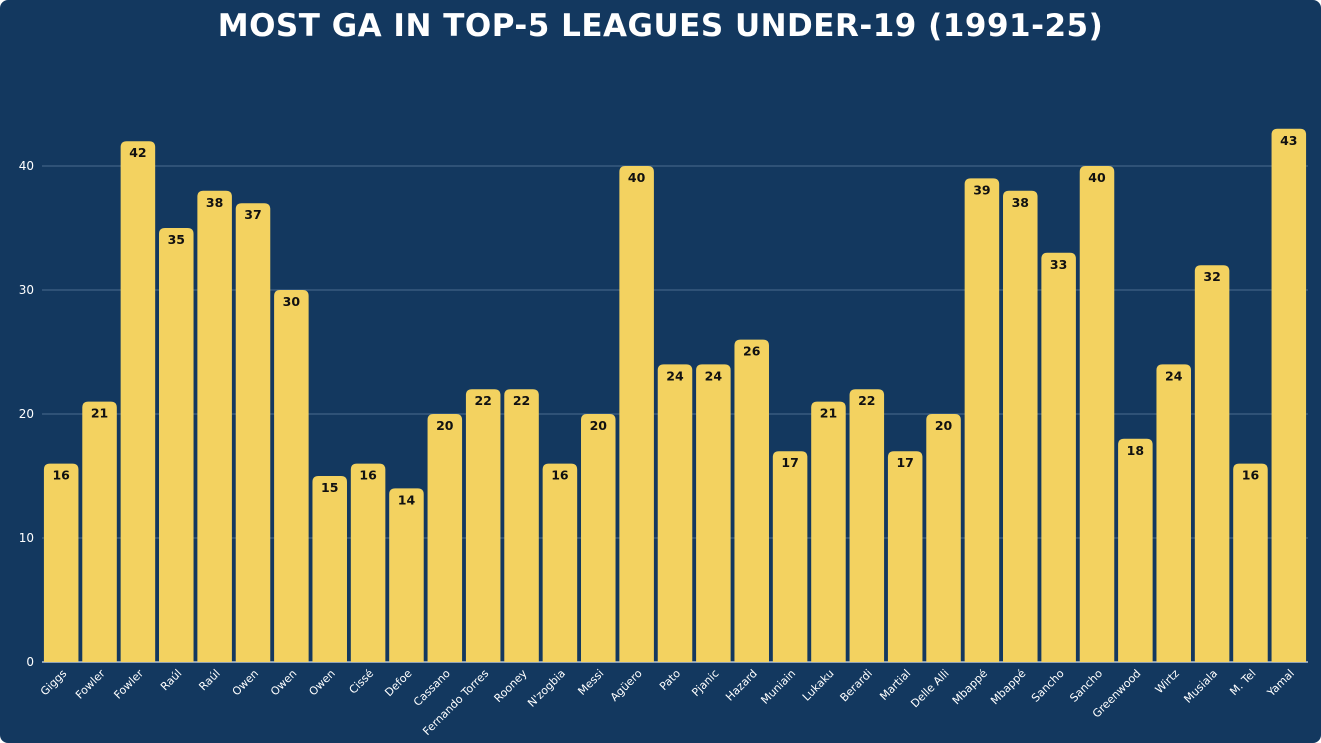  Describe the element at coordinates (670, 680) in the screenshot. I see `x-tick-label: Pato` at that location.